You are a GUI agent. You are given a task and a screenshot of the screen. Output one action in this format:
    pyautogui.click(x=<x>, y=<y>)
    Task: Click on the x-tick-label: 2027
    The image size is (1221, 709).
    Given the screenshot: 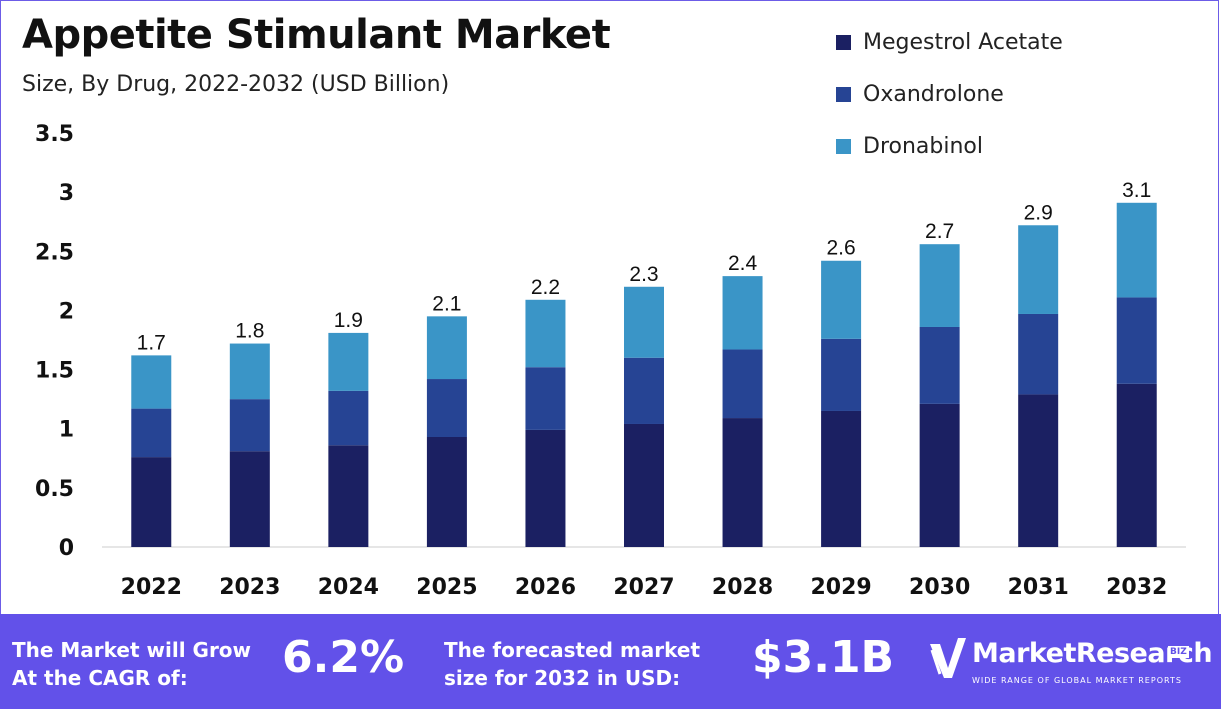 What is the action you would take?
    pyautogui.click(x=643, y=587)
    